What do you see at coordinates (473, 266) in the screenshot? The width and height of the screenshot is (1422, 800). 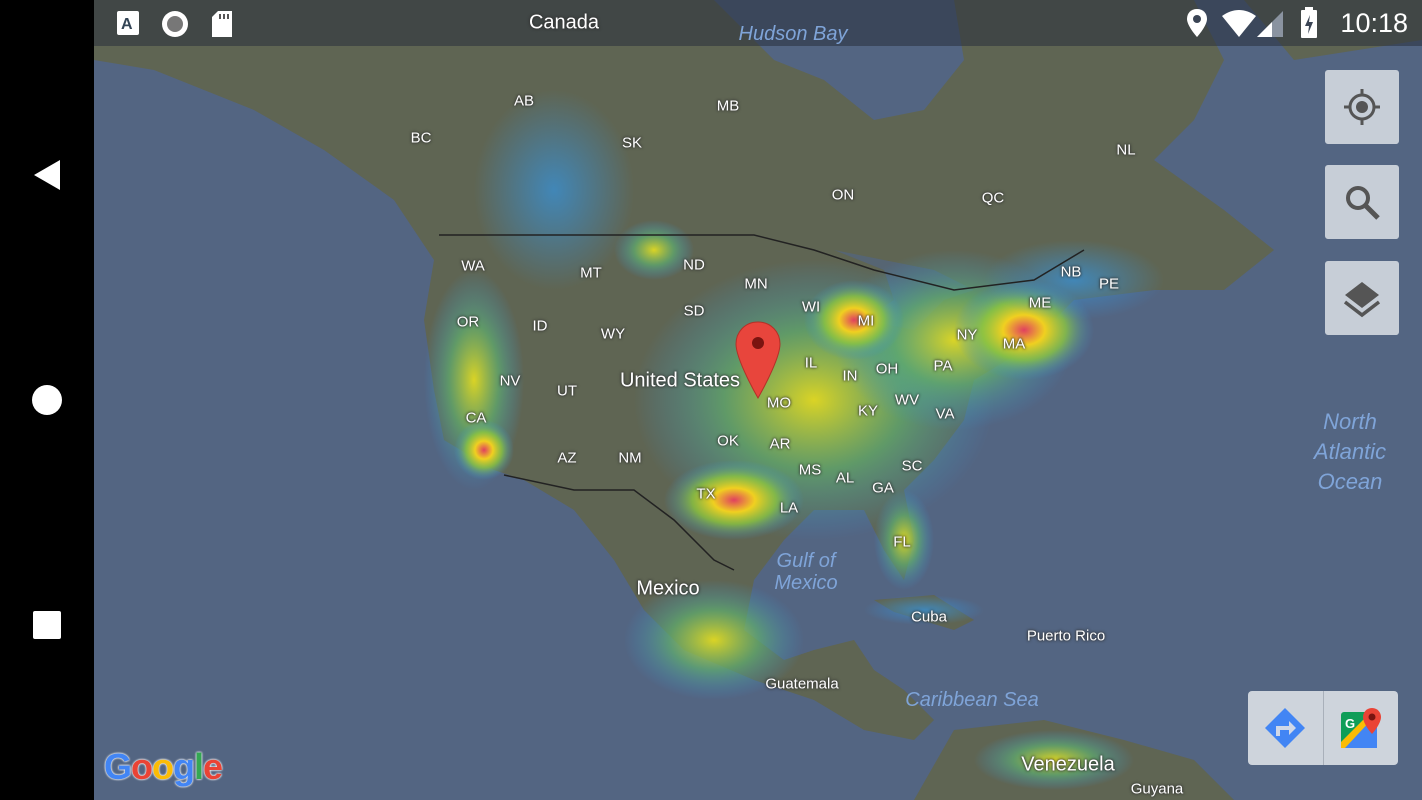 I see `region-label: WA` at bounding box center [473, 266].